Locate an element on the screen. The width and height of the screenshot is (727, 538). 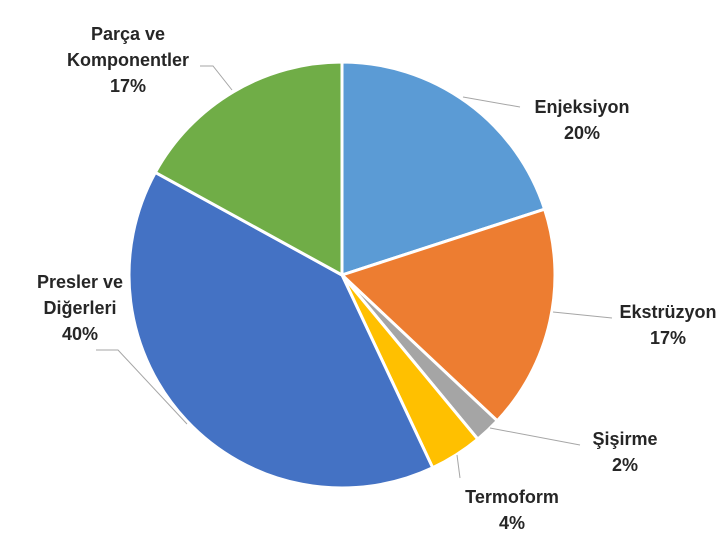
slice-label: Presler ve Diğerleri 40% is located at coordinates (80, 308).